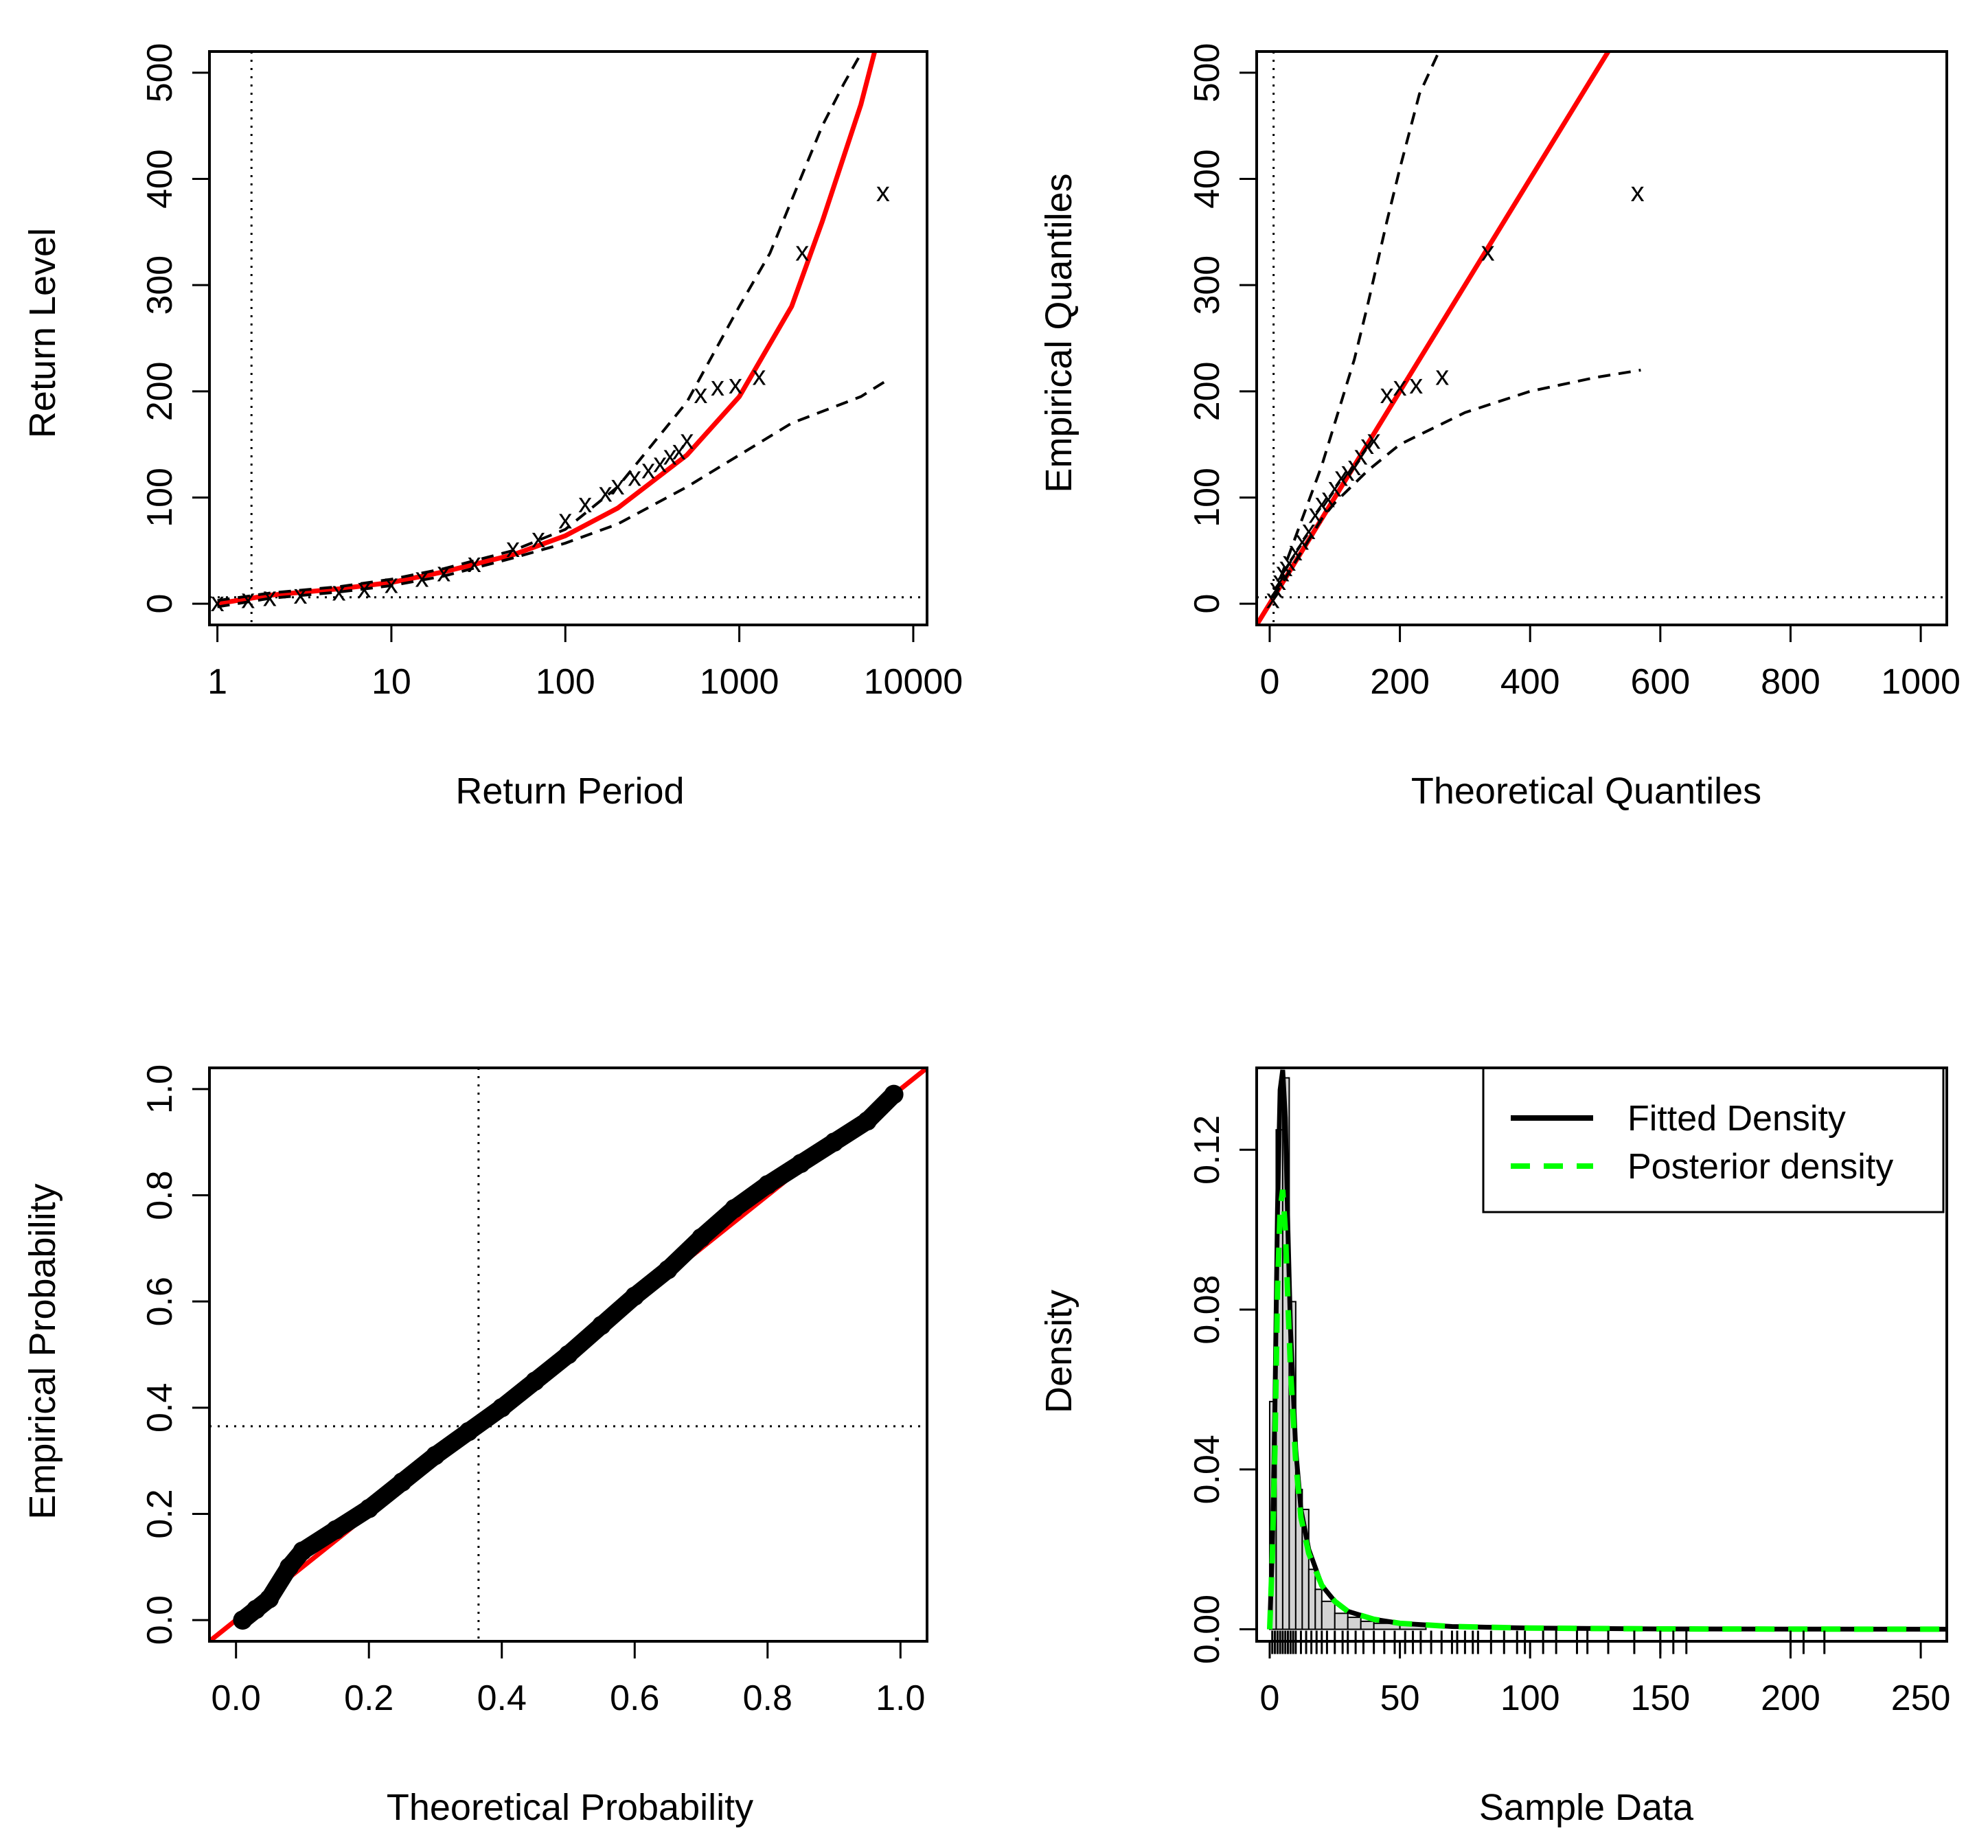  I want to click on x-tick-label: 150, so click(1660, 1698).